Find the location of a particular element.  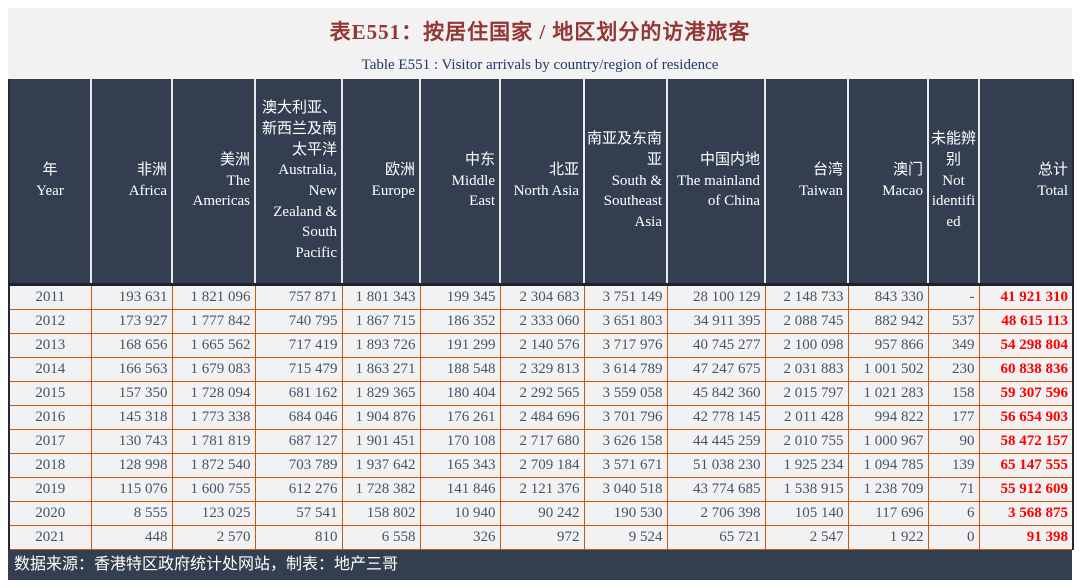

cell-value: 128 998 is located at coordinates (131, 465).